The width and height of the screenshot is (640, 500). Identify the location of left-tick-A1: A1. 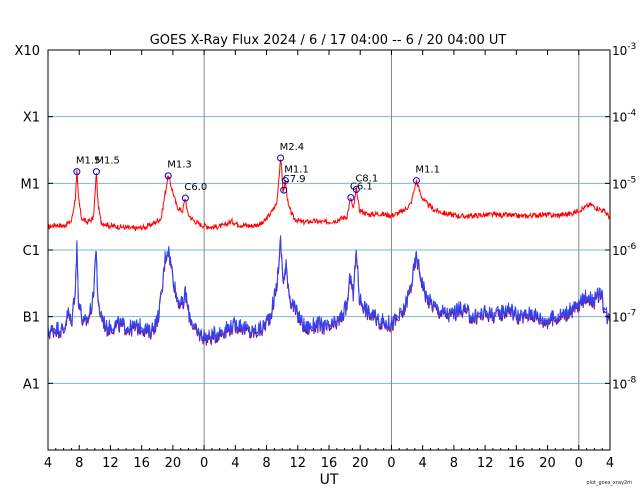
(31, 384).